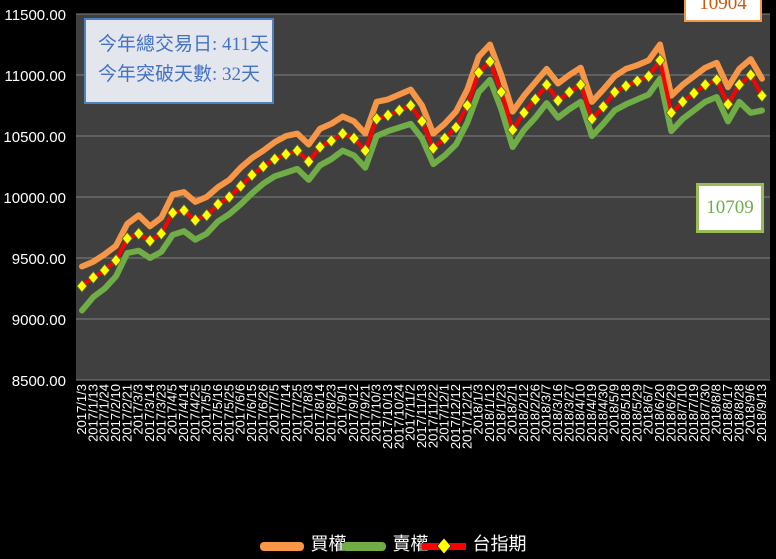 This screenshot has width=776, height=559. What do you see at coordinates (568, 413) in the screenshot?
I see `x-tick-label: 2018/3/27` at bounding box center [568, 413].